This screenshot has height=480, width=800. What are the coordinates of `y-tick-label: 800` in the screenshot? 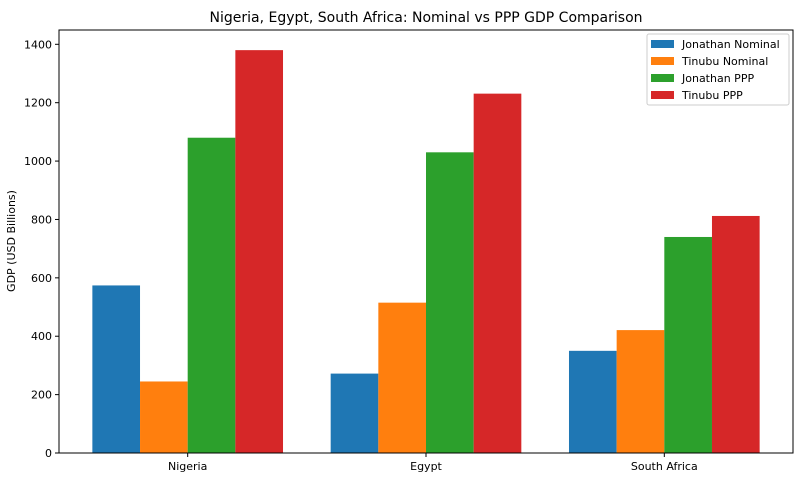 It's located at (41, 219).